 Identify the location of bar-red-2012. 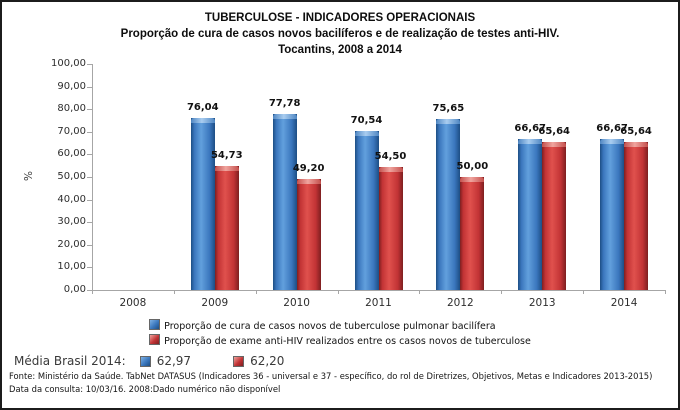
(472, 233).